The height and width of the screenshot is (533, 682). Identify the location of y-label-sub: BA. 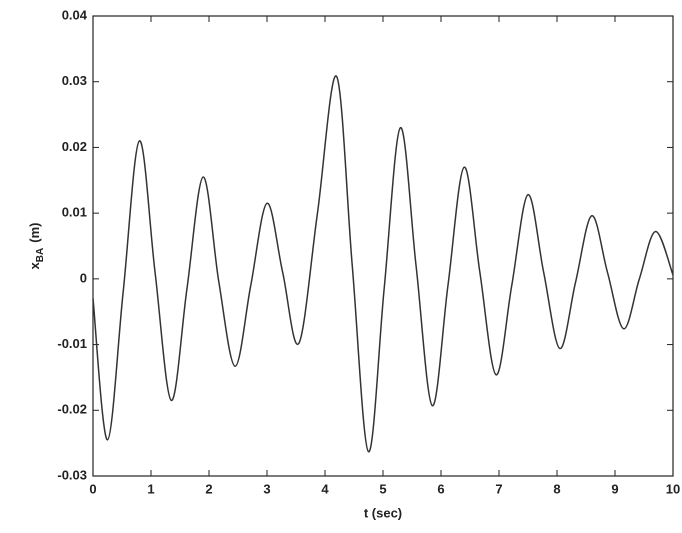
(40, 255).